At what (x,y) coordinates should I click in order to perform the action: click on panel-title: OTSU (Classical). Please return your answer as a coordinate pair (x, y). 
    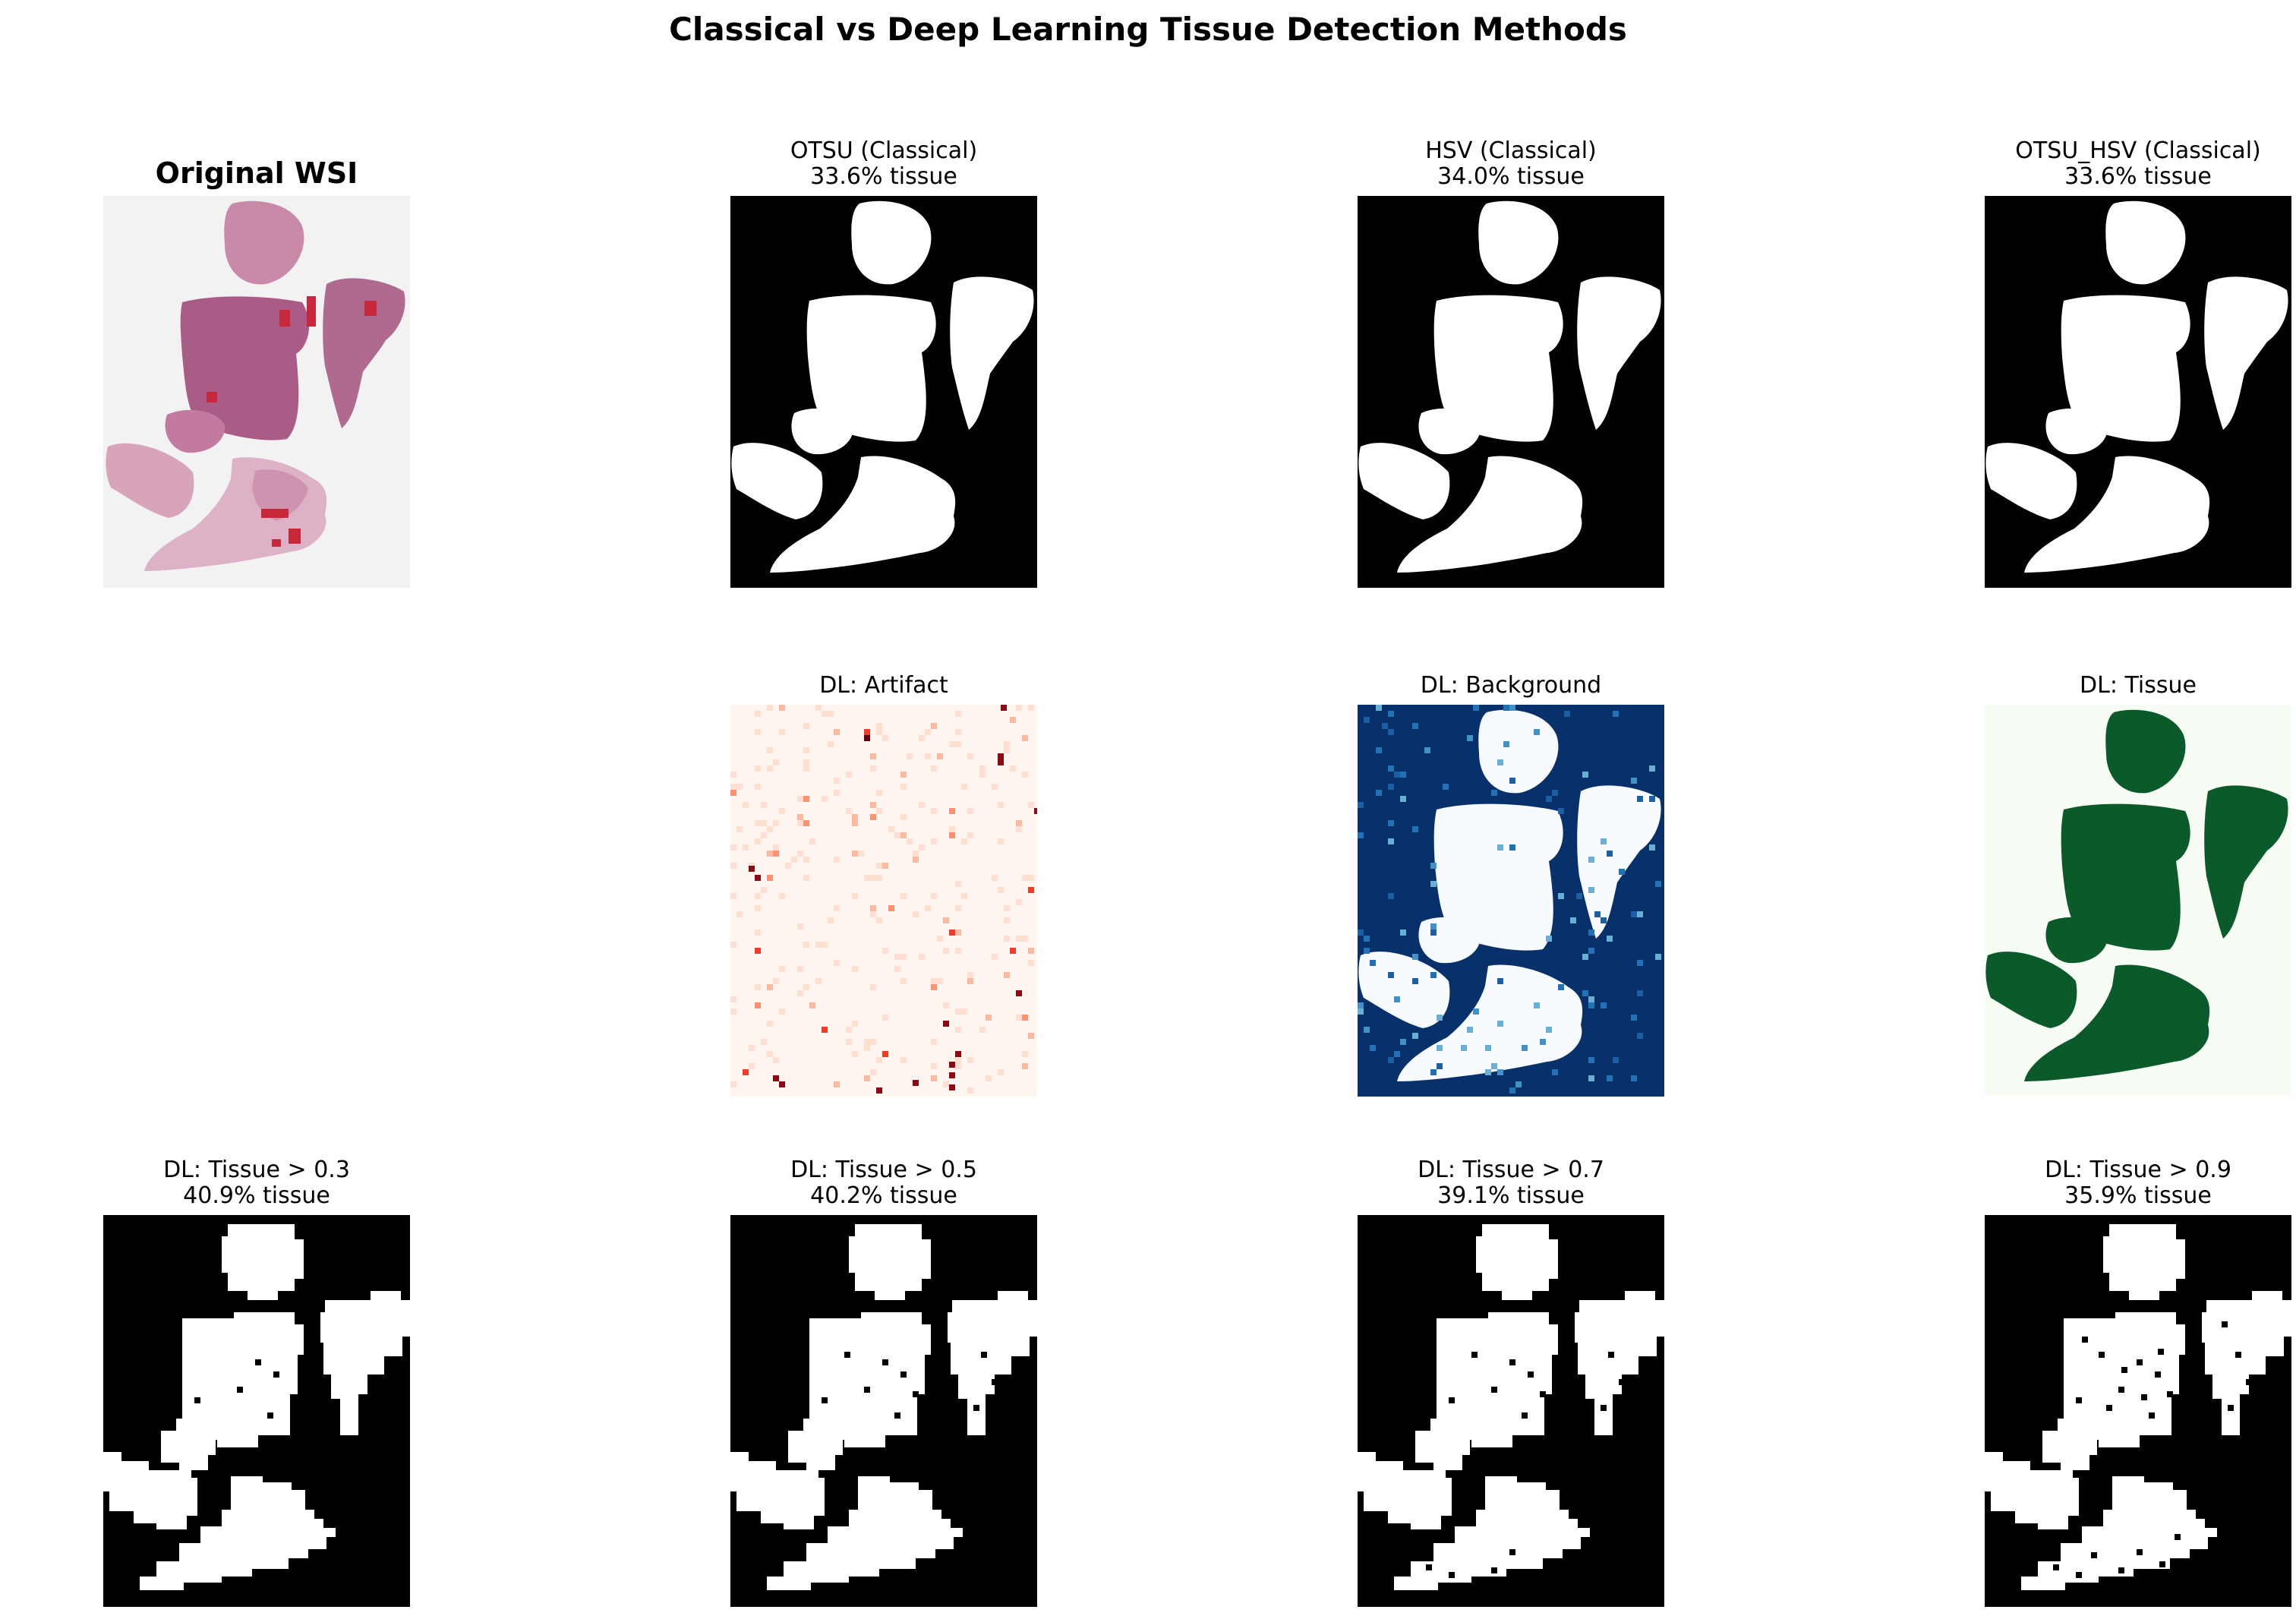
    Looking at the image, I should click on (884, 150).